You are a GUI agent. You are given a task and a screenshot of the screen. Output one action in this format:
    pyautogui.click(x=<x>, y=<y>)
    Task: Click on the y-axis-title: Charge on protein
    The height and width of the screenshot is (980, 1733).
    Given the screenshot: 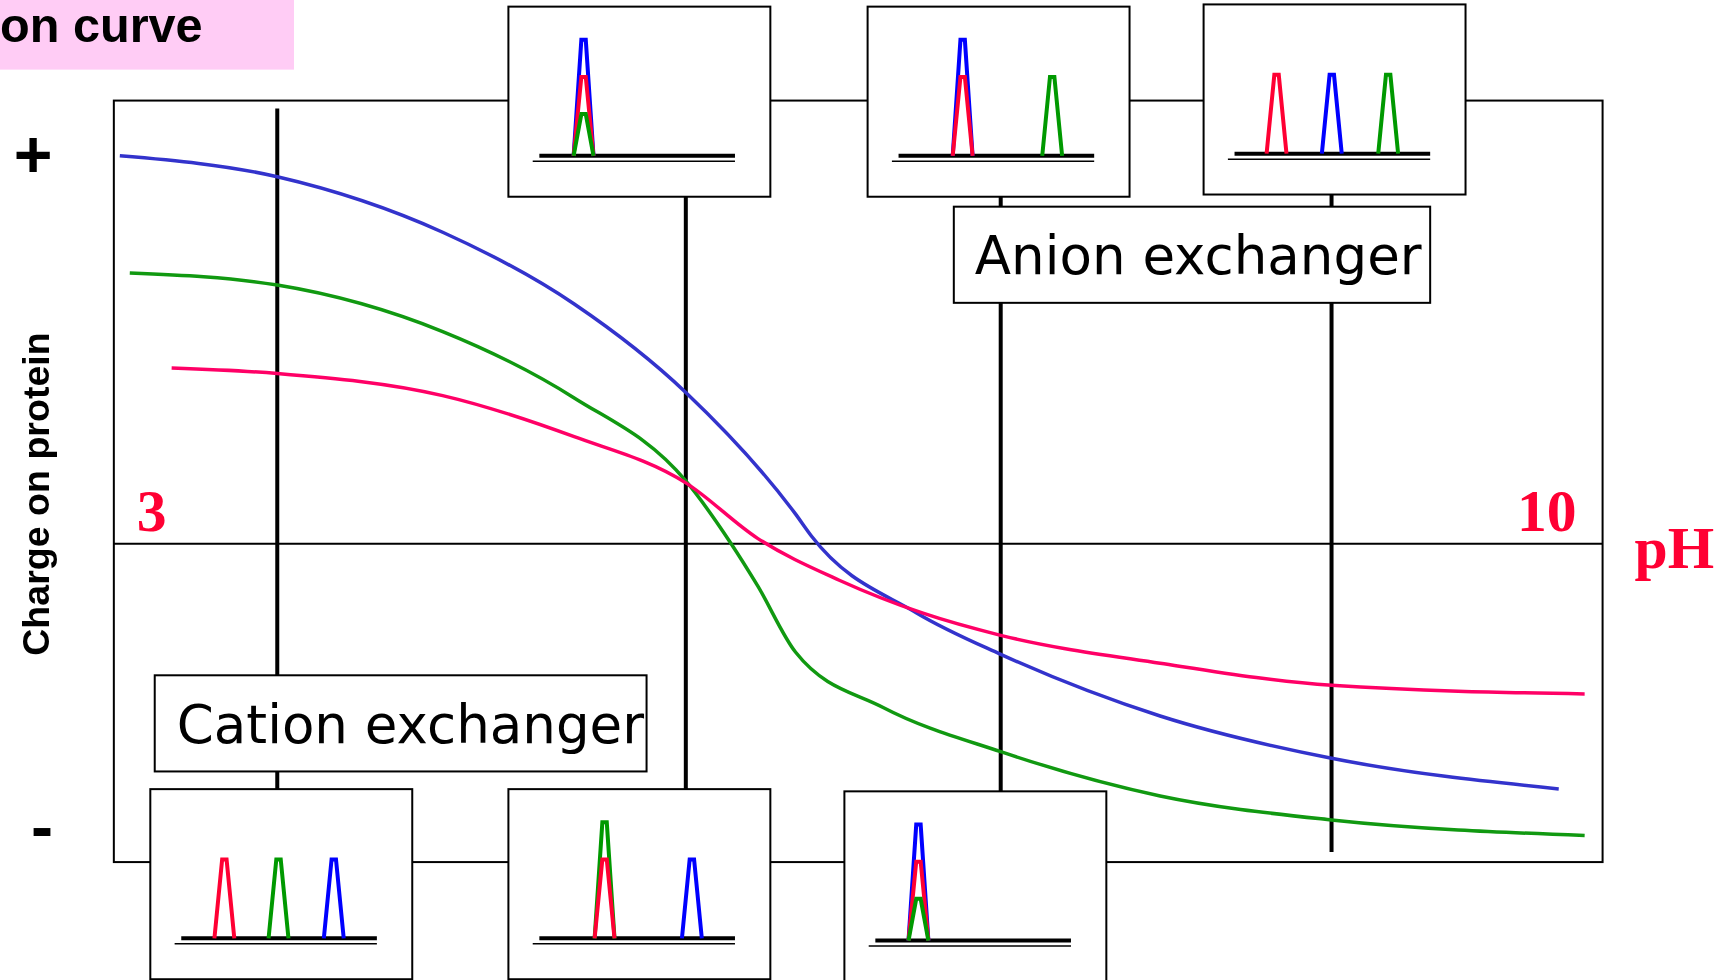 What is the action you would take?
    pyautogui.click(x=35, y=494)
    